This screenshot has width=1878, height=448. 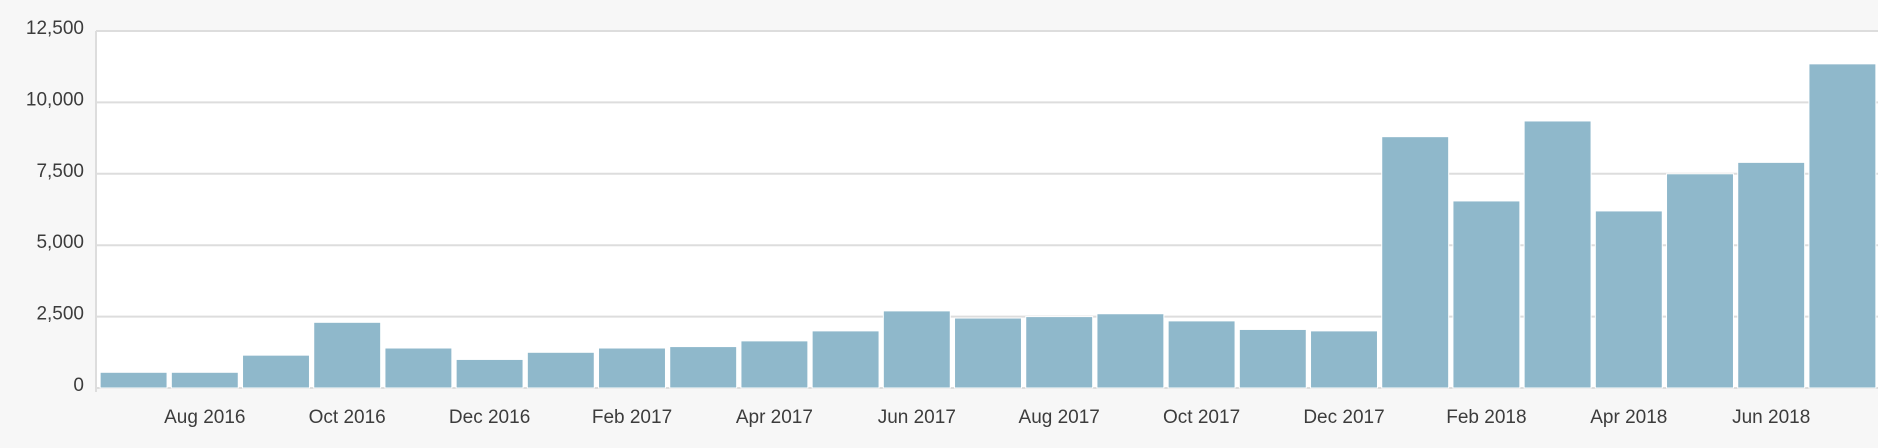 What do you see at coordinates (55, 28) in the screenshot?
I see `y-tick-label: 12,500` at bounding box center [55, 28].